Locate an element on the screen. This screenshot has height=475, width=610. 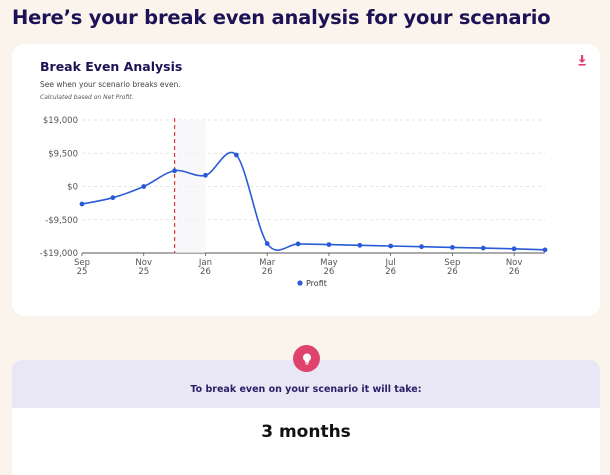
lightbulb-icon is located at coordinates (306, 358).